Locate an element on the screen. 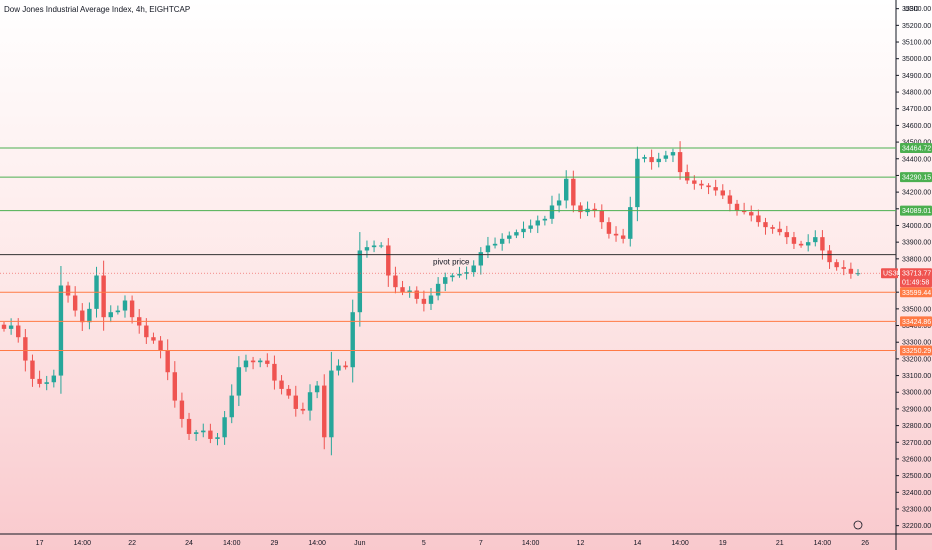  level-price-label: 34089.01 is located at coordinates (916, 211).